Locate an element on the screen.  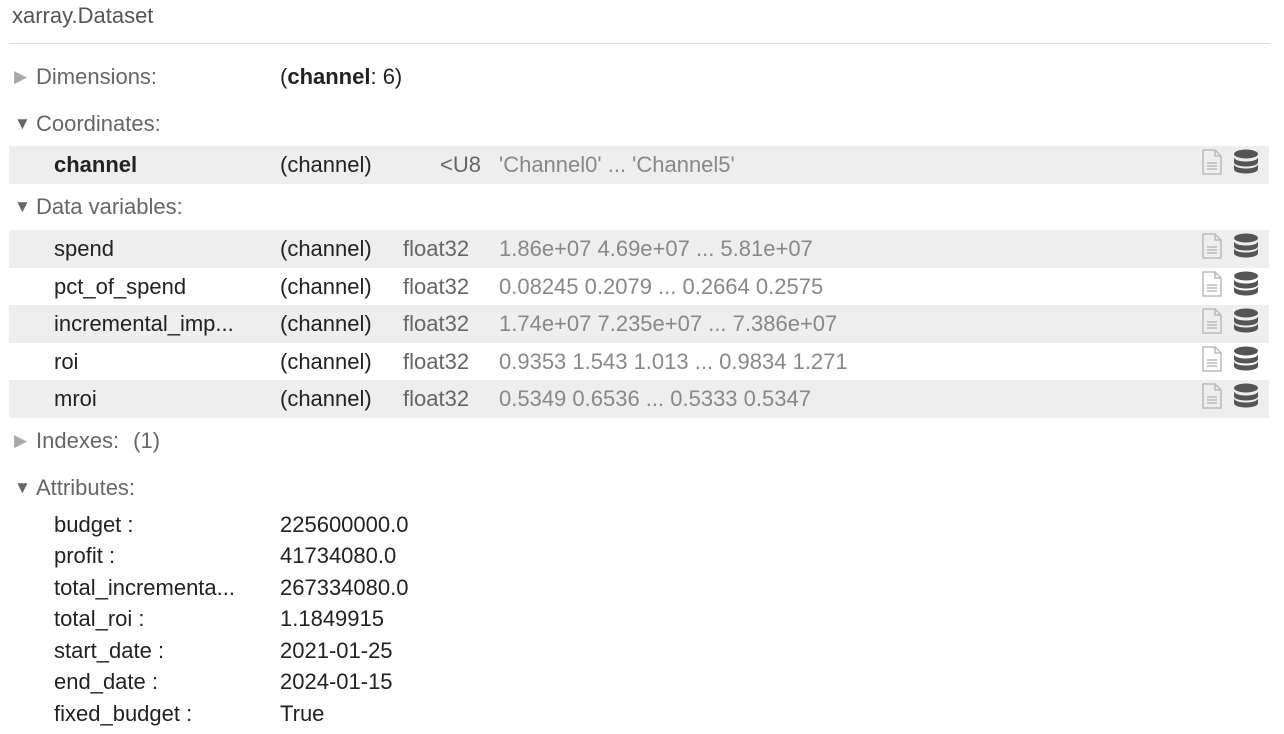
attribute-value: 225600000.0 is located at coordinates (344, 524).